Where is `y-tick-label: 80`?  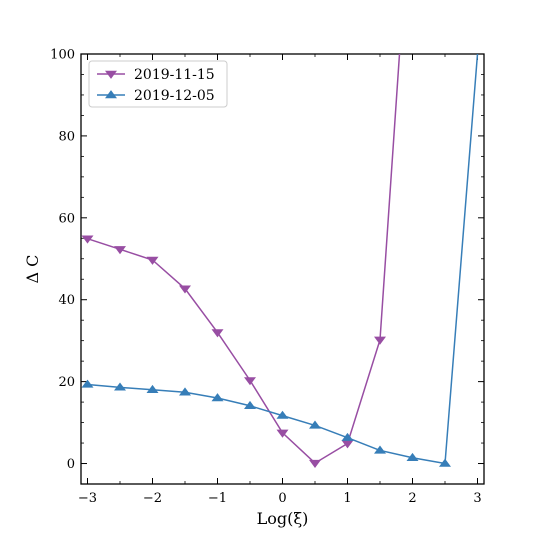 y-tick-label: 80 is located at coordinates (66, 136).